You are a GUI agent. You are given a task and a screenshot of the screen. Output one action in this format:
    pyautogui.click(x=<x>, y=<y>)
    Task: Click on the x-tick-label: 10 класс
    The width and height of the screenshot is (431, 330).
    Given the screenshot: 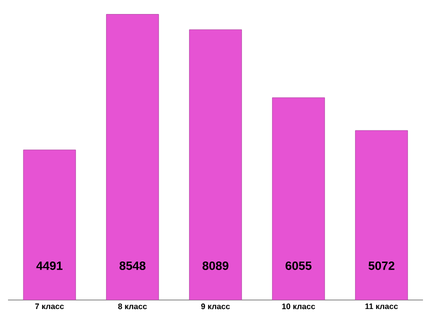 What is the action you would take?
    pyautogui.click(x=299, y=307)
    